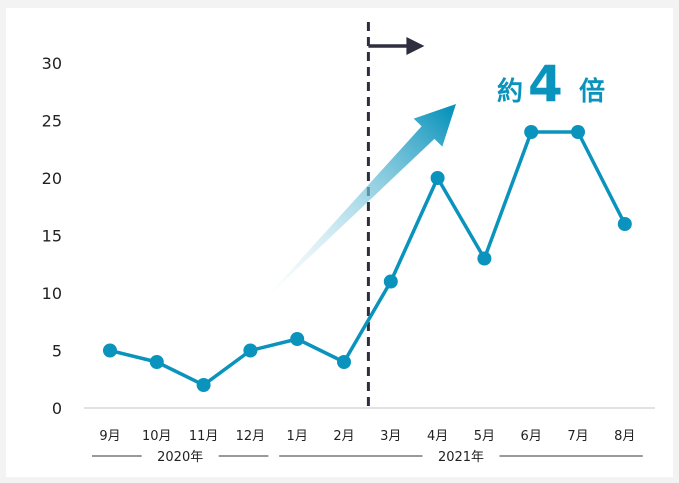 The image size is (679, 483). I want to click on annotation-suffix: 倍, so click(592, 91).